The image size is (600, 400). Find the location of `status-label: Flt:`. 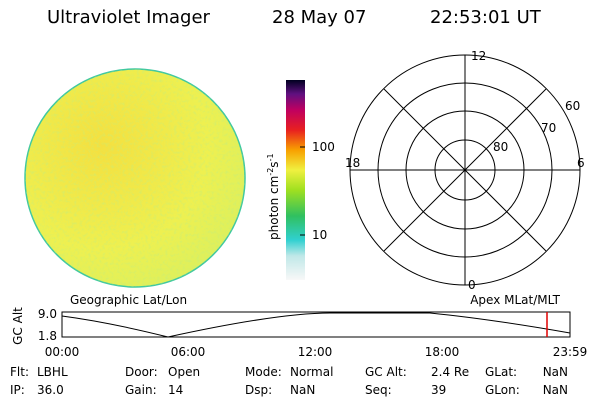

status-label: Flt: is located at coordinates (19, 372).